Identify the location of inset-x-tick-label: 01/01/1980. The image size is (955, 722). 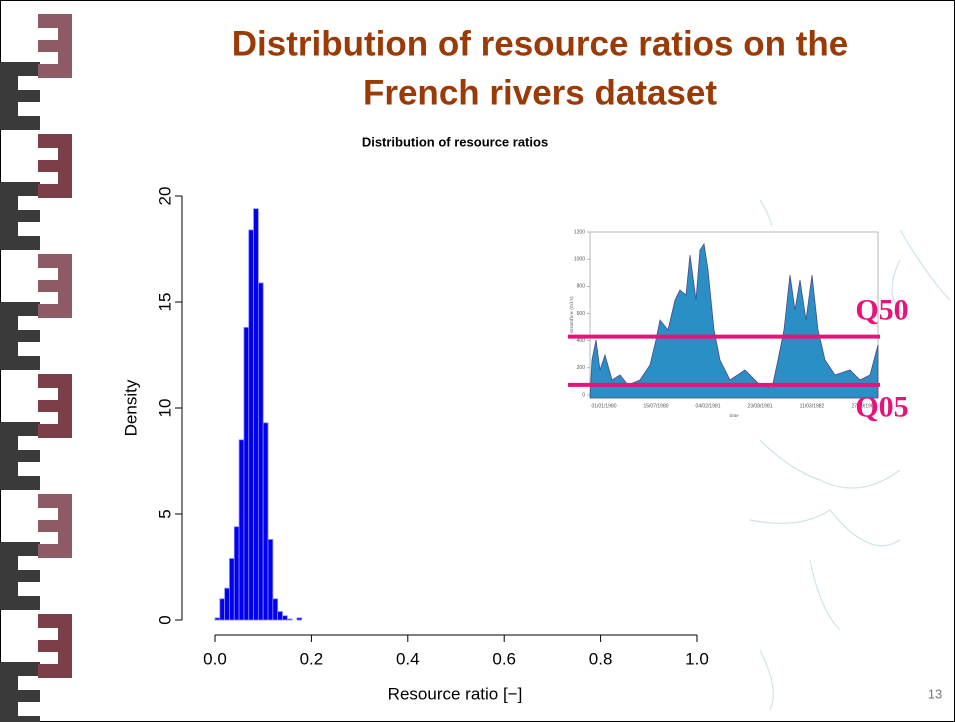
(603, 406).